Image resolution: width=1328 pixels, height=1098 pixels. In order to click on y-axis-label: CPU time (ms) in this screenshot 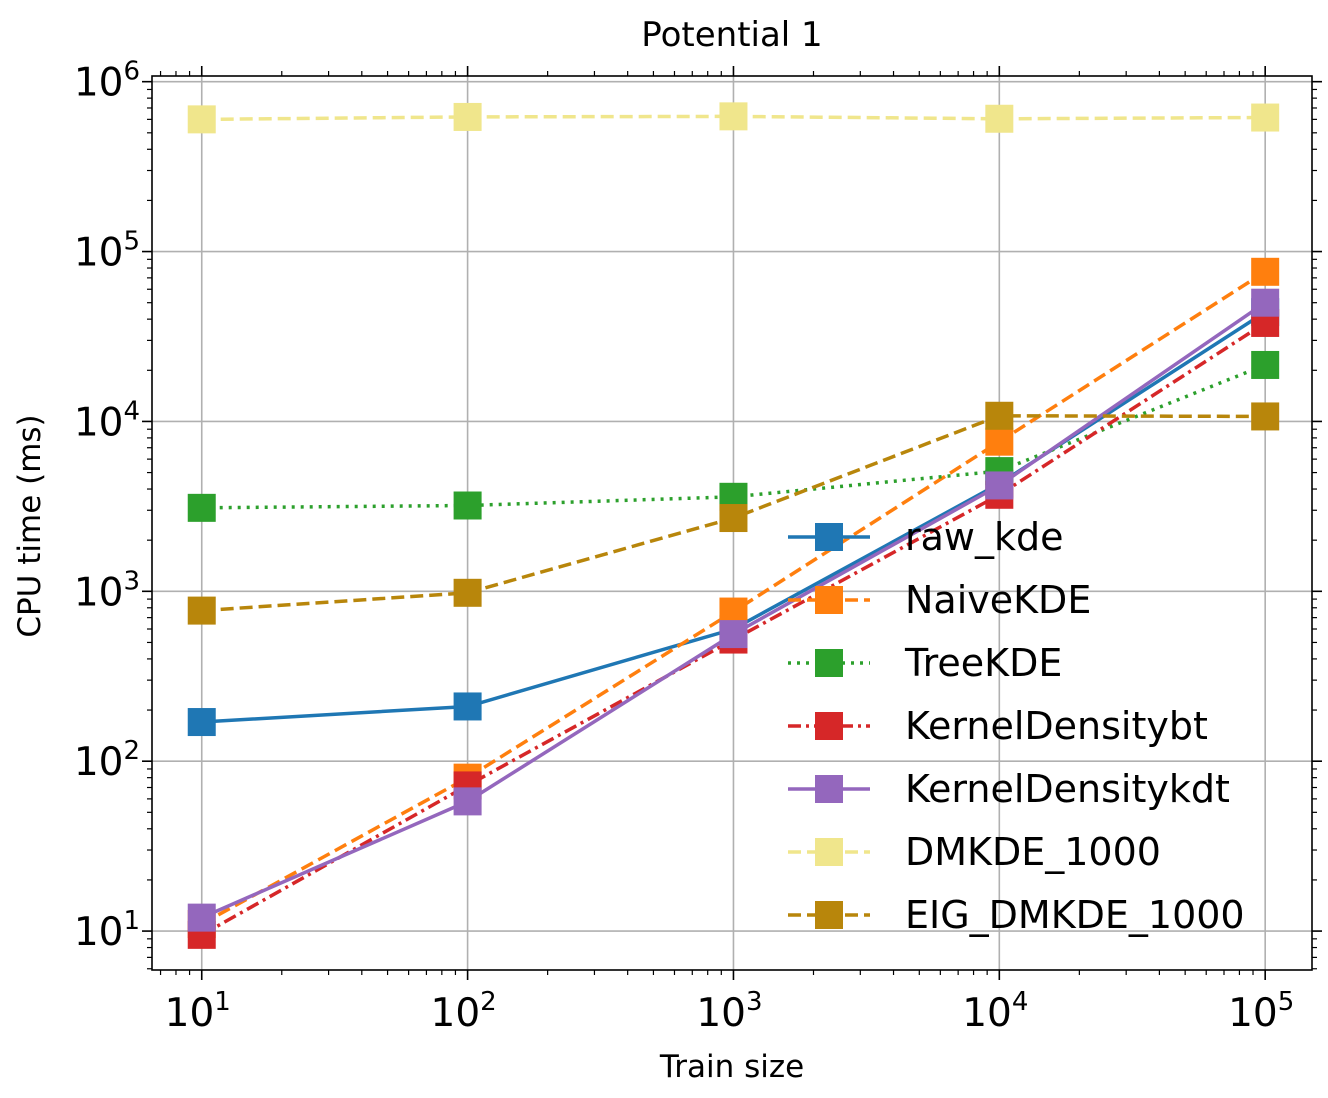, I will do `click(30, 525)`.